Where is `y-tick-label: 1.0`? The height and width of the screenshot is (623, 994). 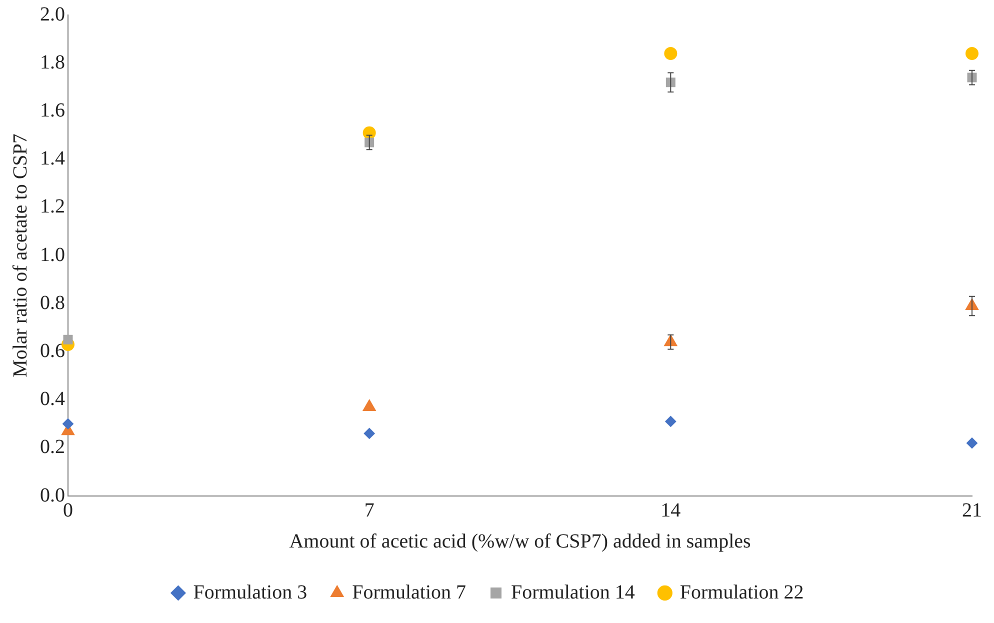
y-tick-label: 1.0 is located at coordinates (52, 255).